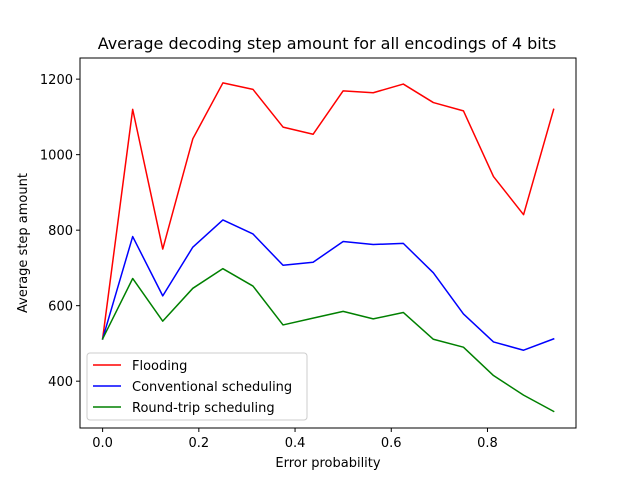  I want to click on y-tick-label: 800, so click(60, 231).